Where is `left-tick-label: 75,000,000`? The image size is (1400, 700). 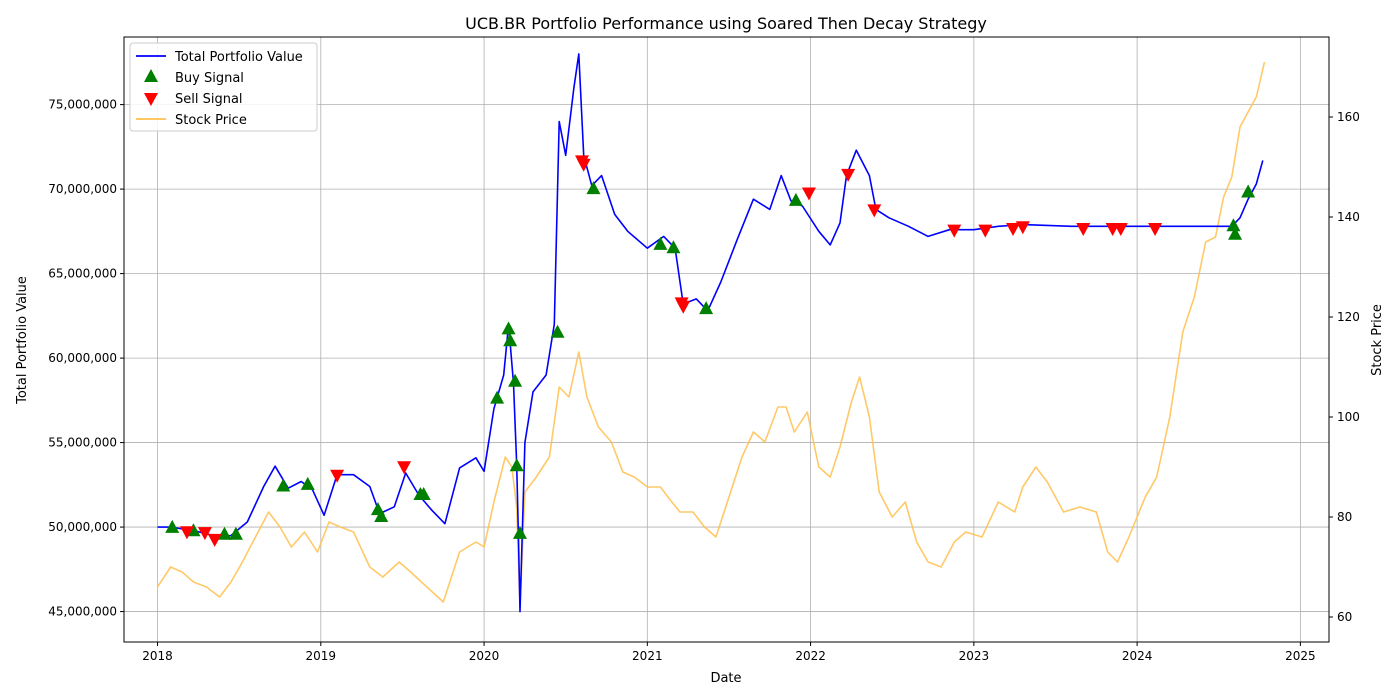
left-tick-label: 75,000,000 is located at coordinates (82, 105).